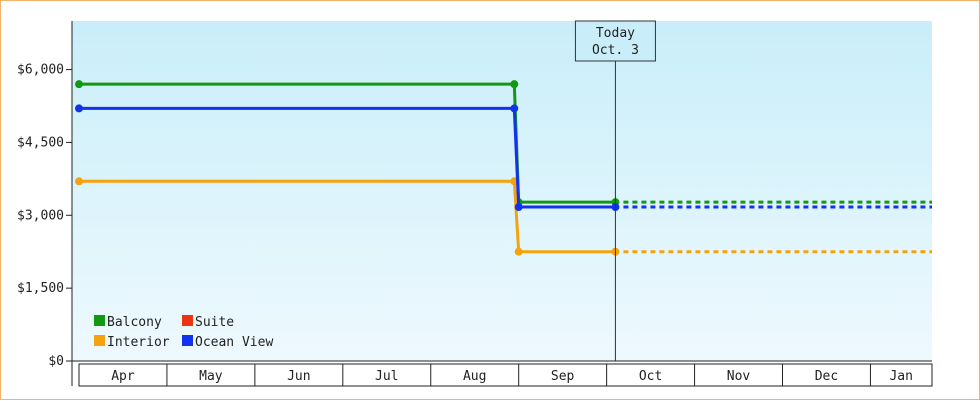 This screenshot has height=401, width=980. I want to click on today-marker: Today Oct. 3, so click(615, 190).